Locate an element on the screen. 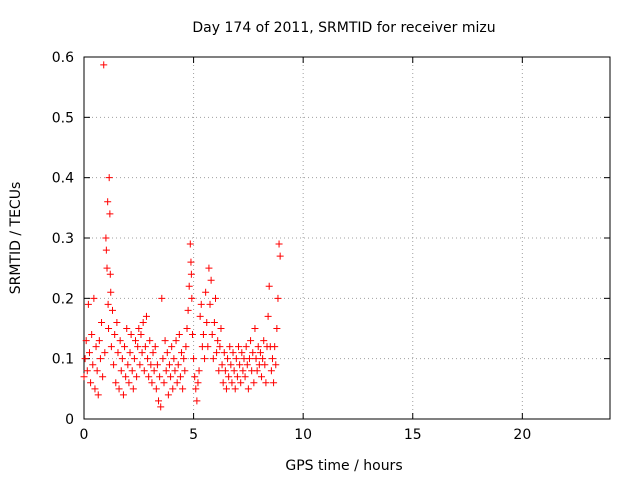  x-tick-label: 10 is located at coordinates (303, 435).